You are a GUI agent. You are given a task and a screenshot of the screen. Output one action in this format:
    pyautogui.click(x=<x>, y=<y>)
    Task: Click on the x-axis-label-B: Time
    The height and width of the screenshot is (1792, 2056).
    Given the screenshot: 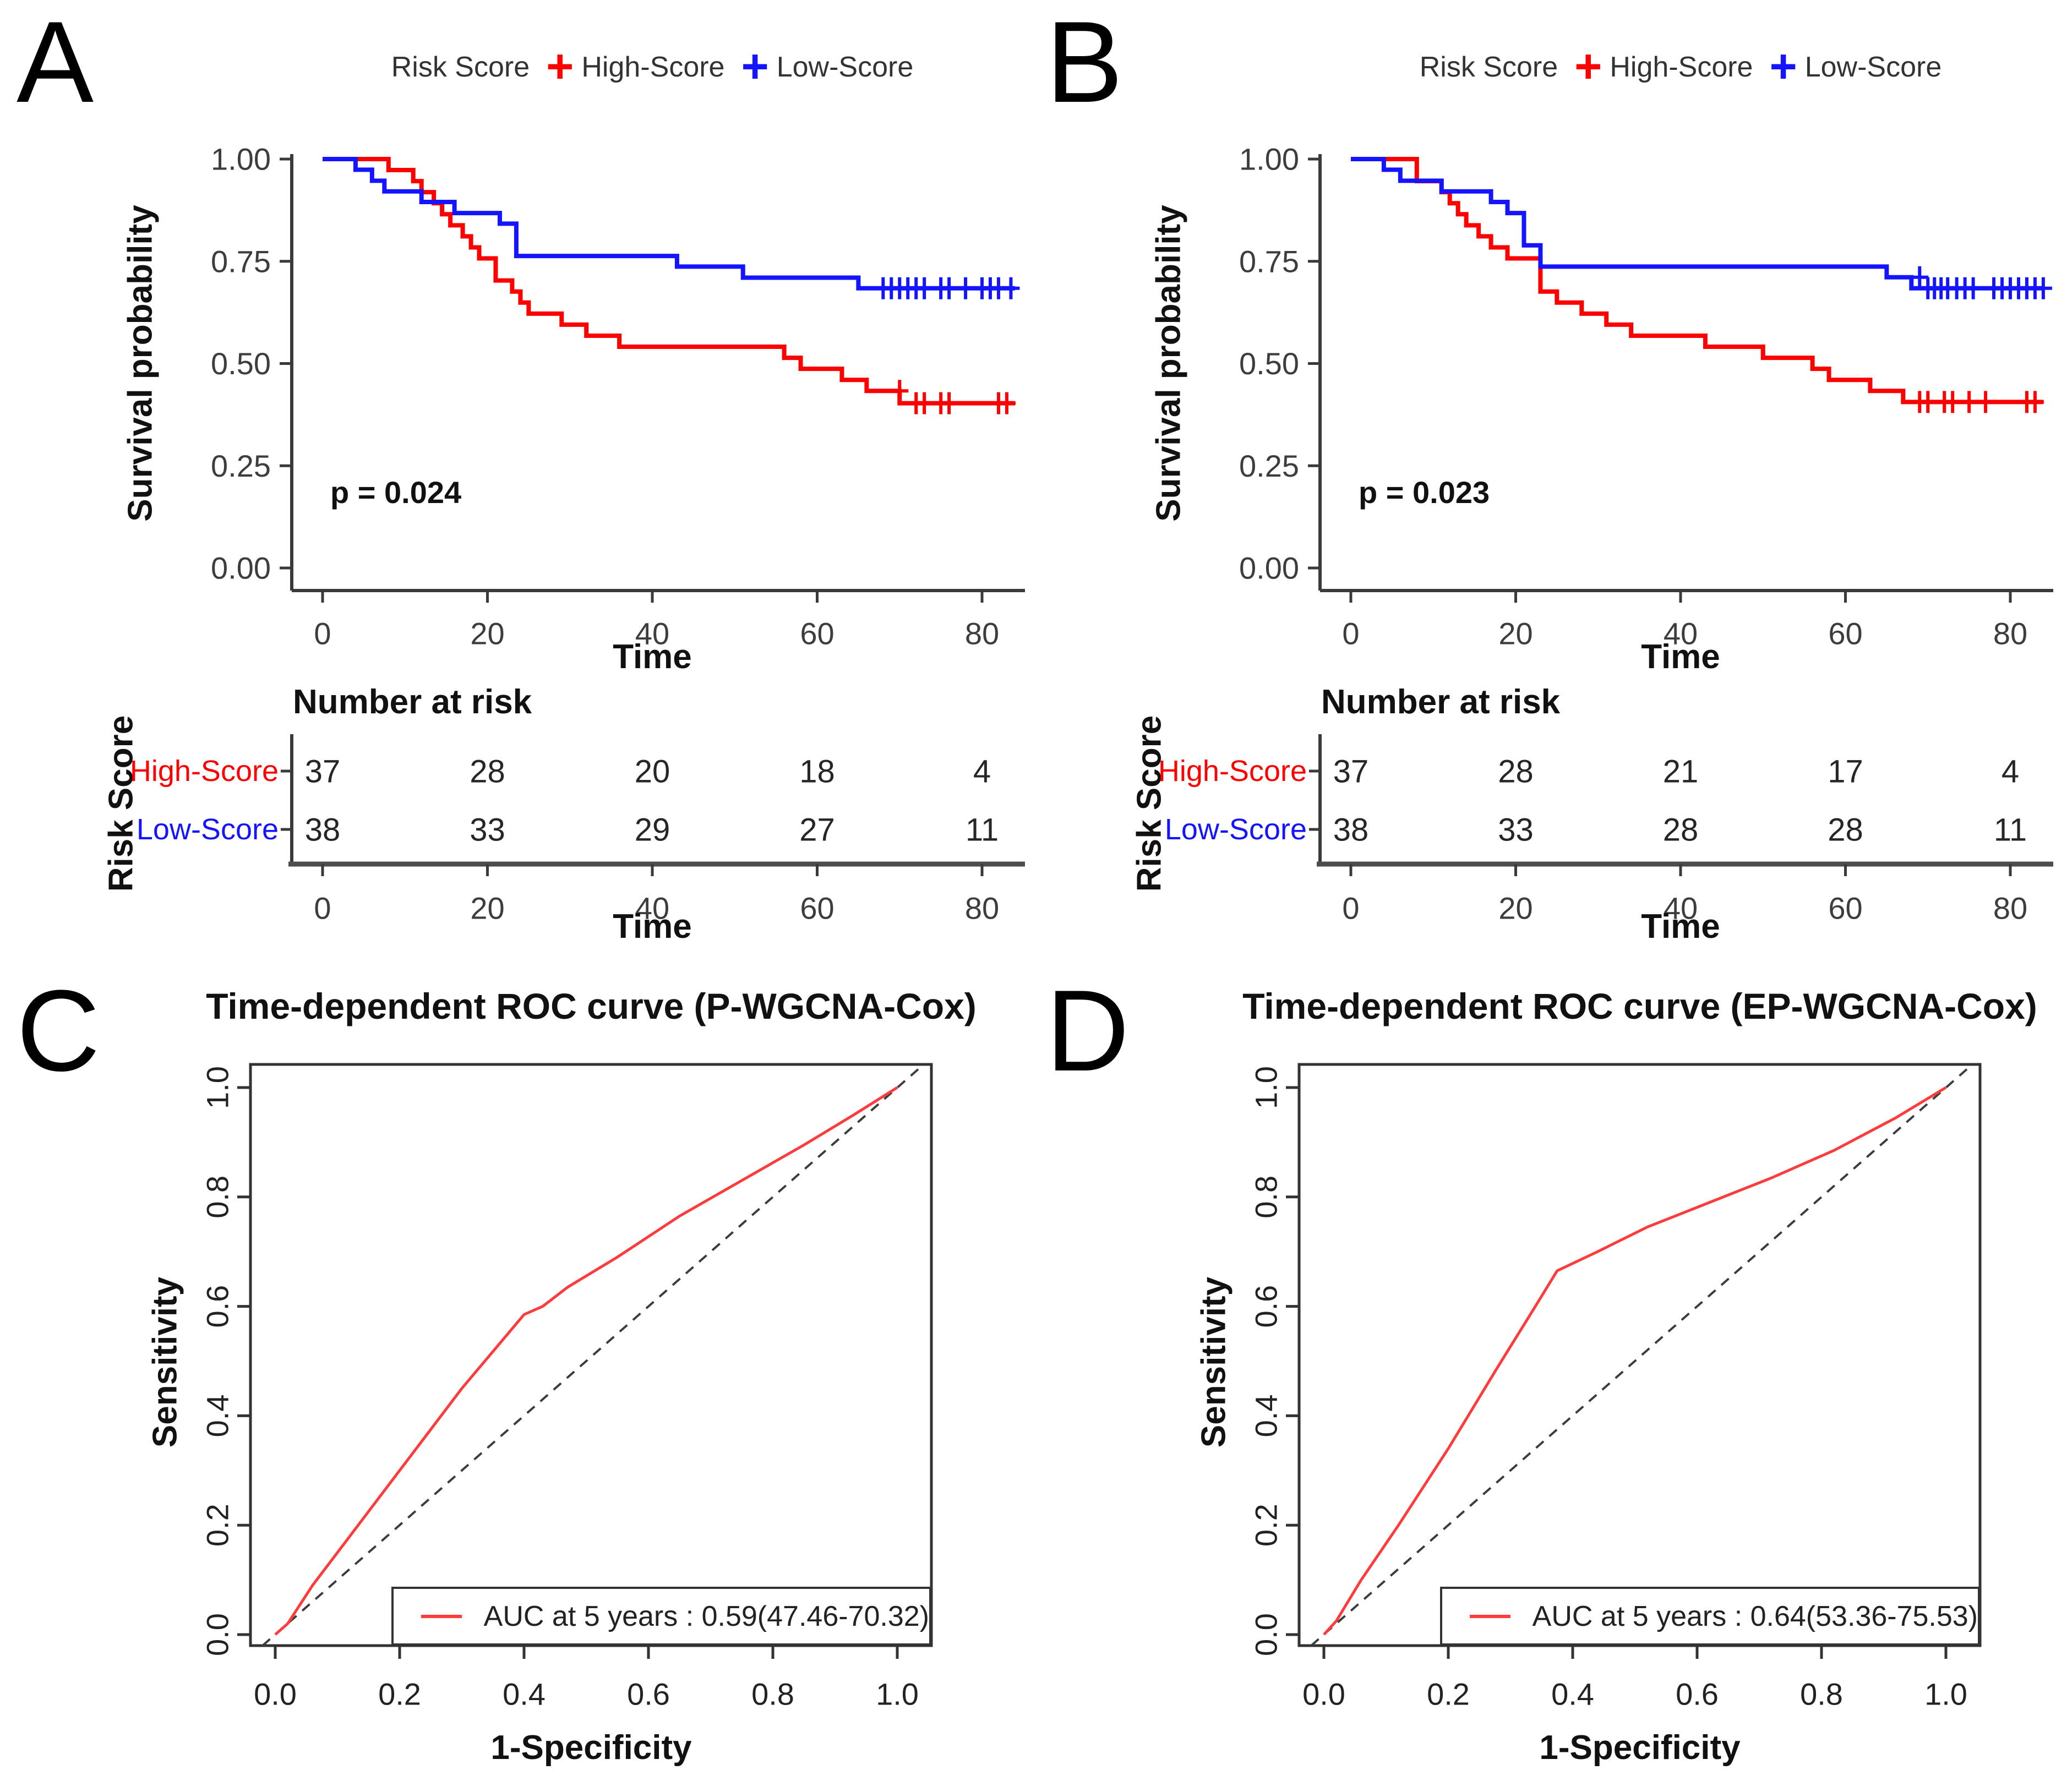 What is the action you would take?
    pyautogui.click(x=1680, y=657)
    